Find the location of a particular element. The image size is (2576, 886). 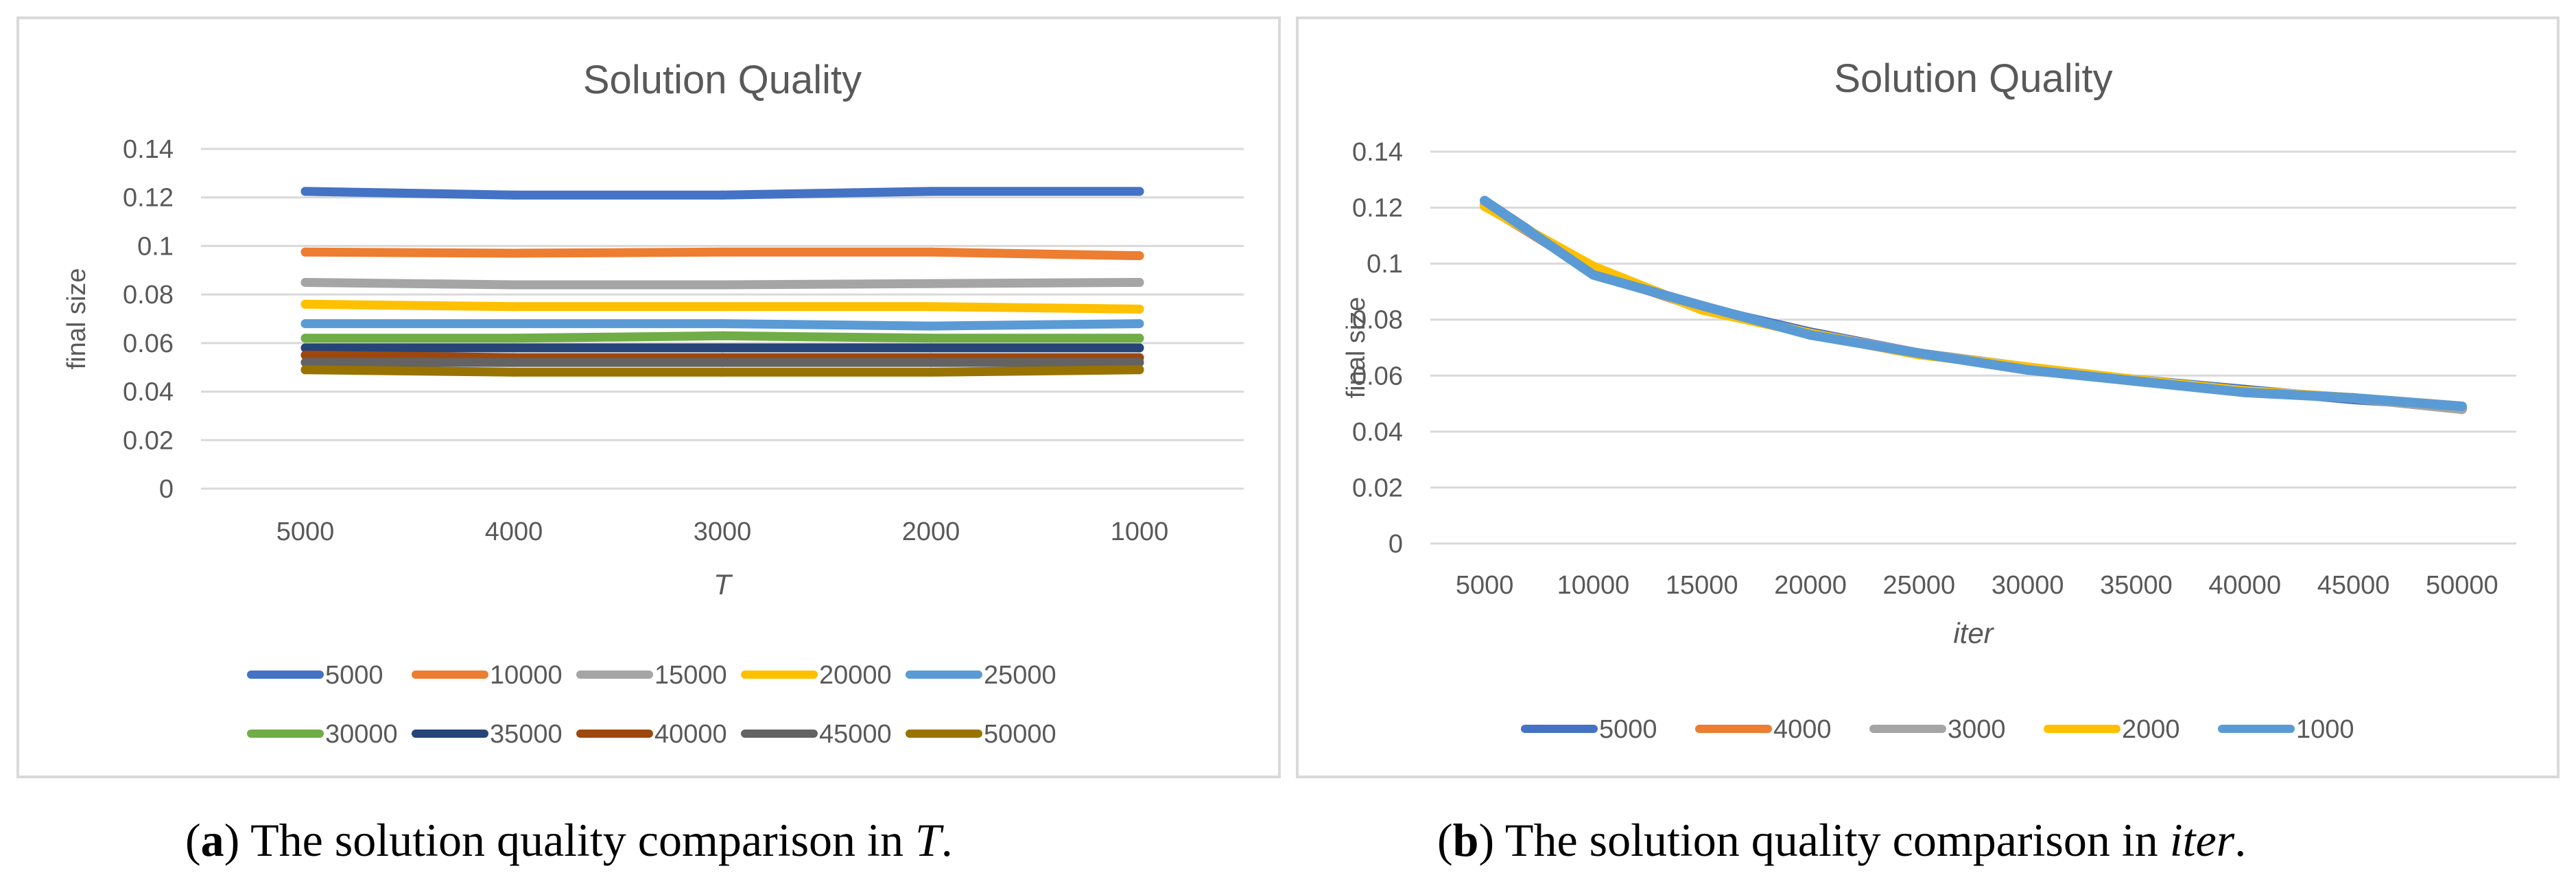

caption-b-text: The solution quality comparison in is located at coordinates (1832, 840).